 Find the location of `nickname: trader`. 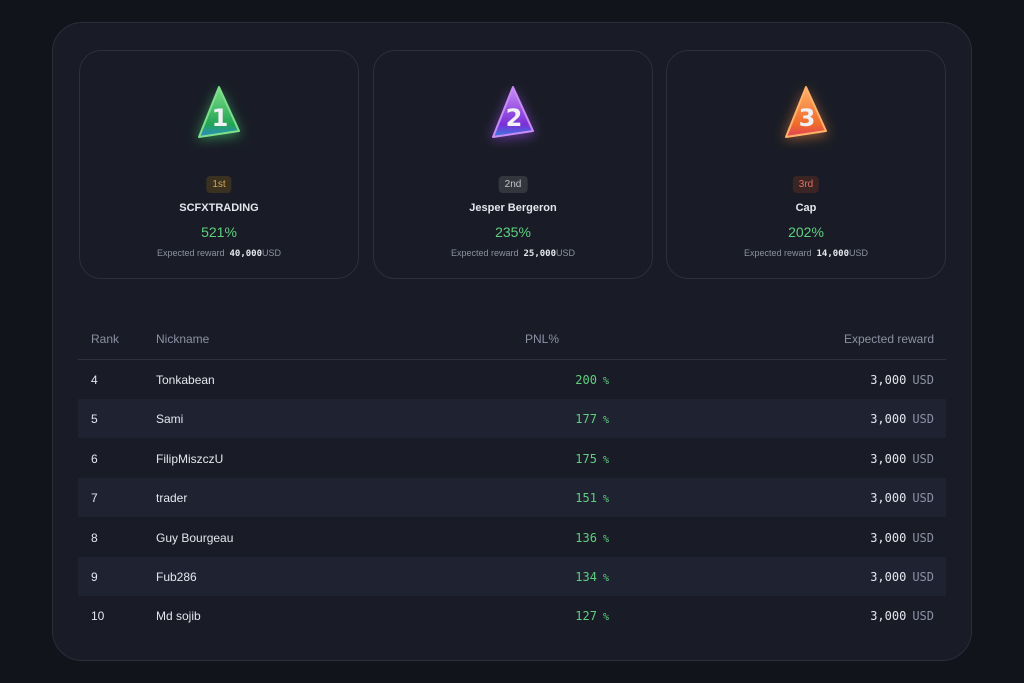

nickname: trader is located at coordinates (172, 498).